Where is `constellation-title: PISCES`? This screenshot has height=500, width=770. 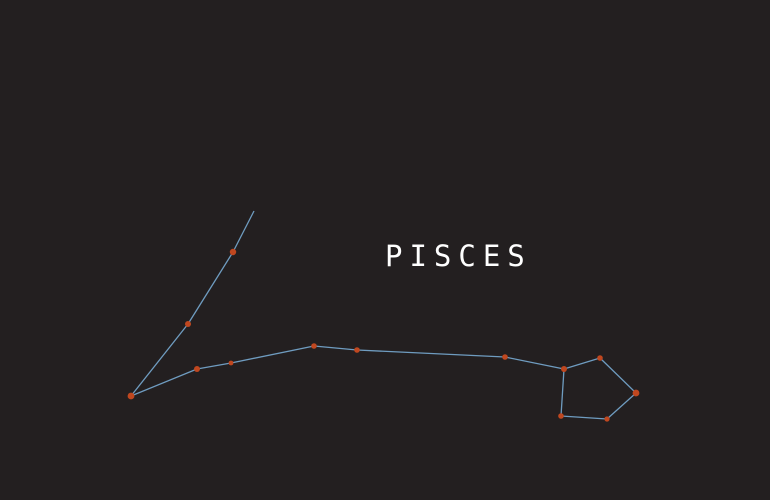
constellation-title: PISCES is located at coordinates (458, 256).